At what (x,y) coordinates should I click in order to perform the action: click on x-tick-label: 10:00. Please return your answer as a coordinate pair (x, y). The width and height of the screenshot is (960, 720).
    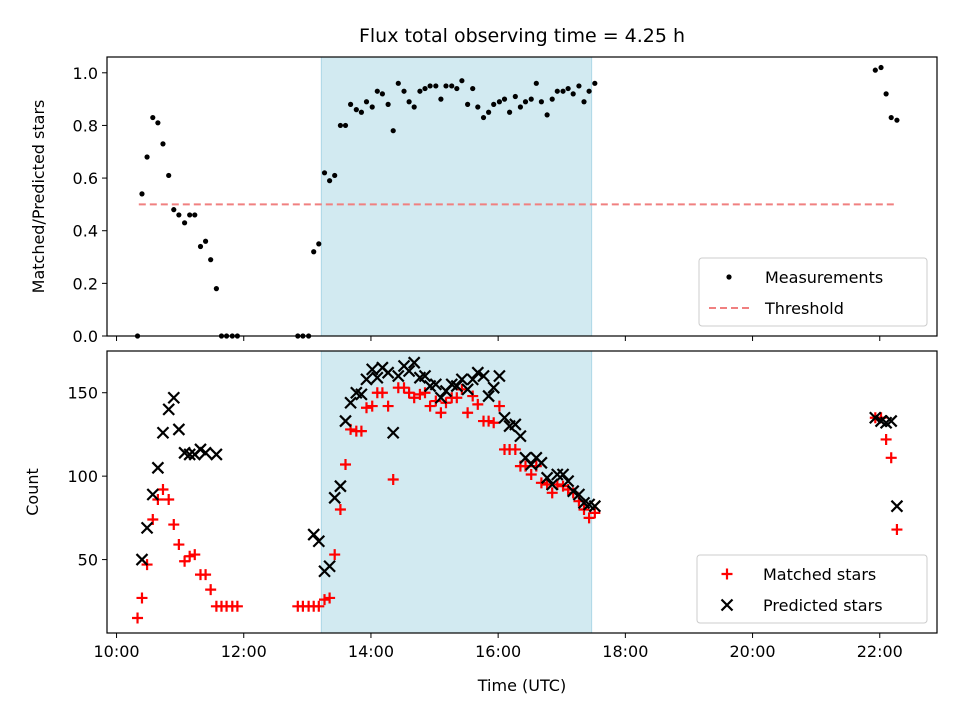
    Looking at the image, I should click on (116, 651).